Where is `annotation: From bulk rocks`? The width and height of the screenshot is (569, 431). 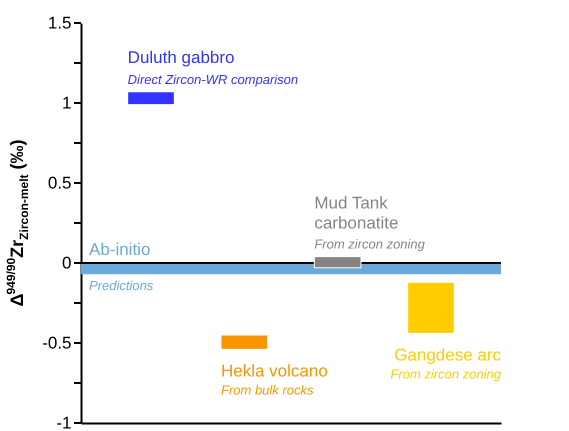
annotation: From bulk rocks is located at coordinates (267, 390).